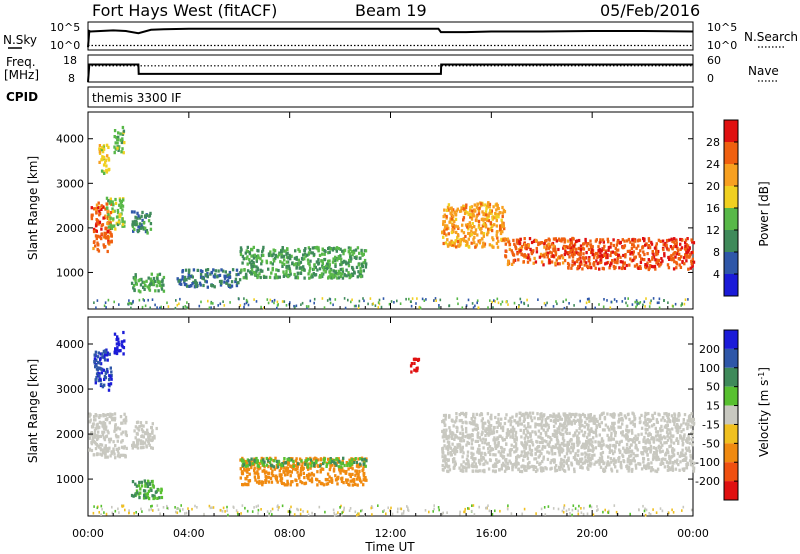  Describe the element at coordinates (70, 60) in the screenshot. I see `freq-left-tick-top: 18` at that location.